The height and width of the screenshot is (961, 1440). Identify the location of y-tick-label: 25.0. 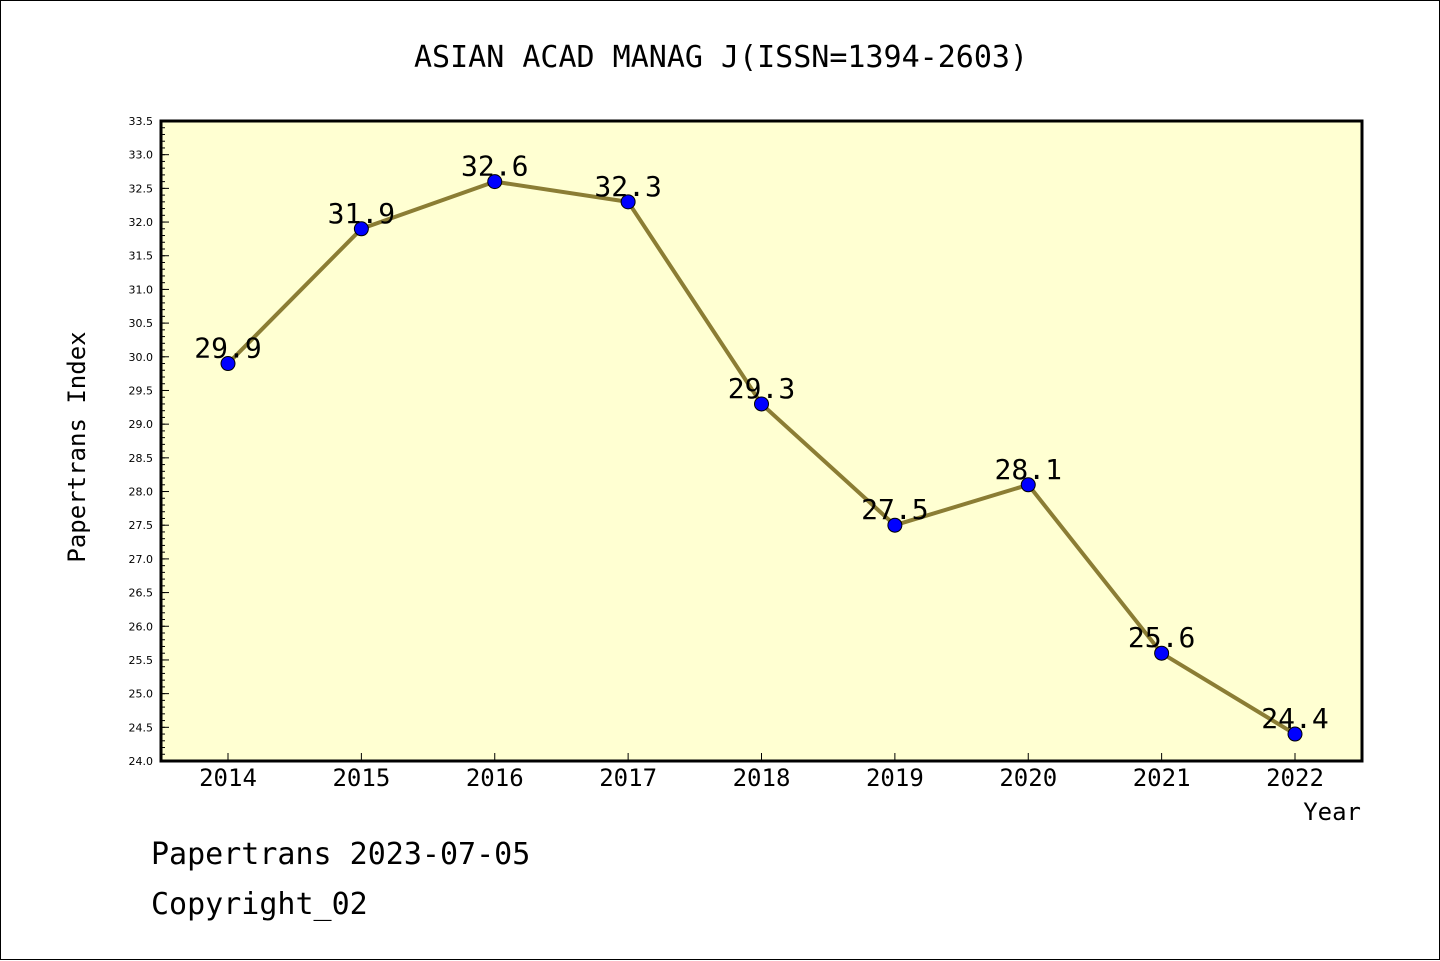
(141, 694).